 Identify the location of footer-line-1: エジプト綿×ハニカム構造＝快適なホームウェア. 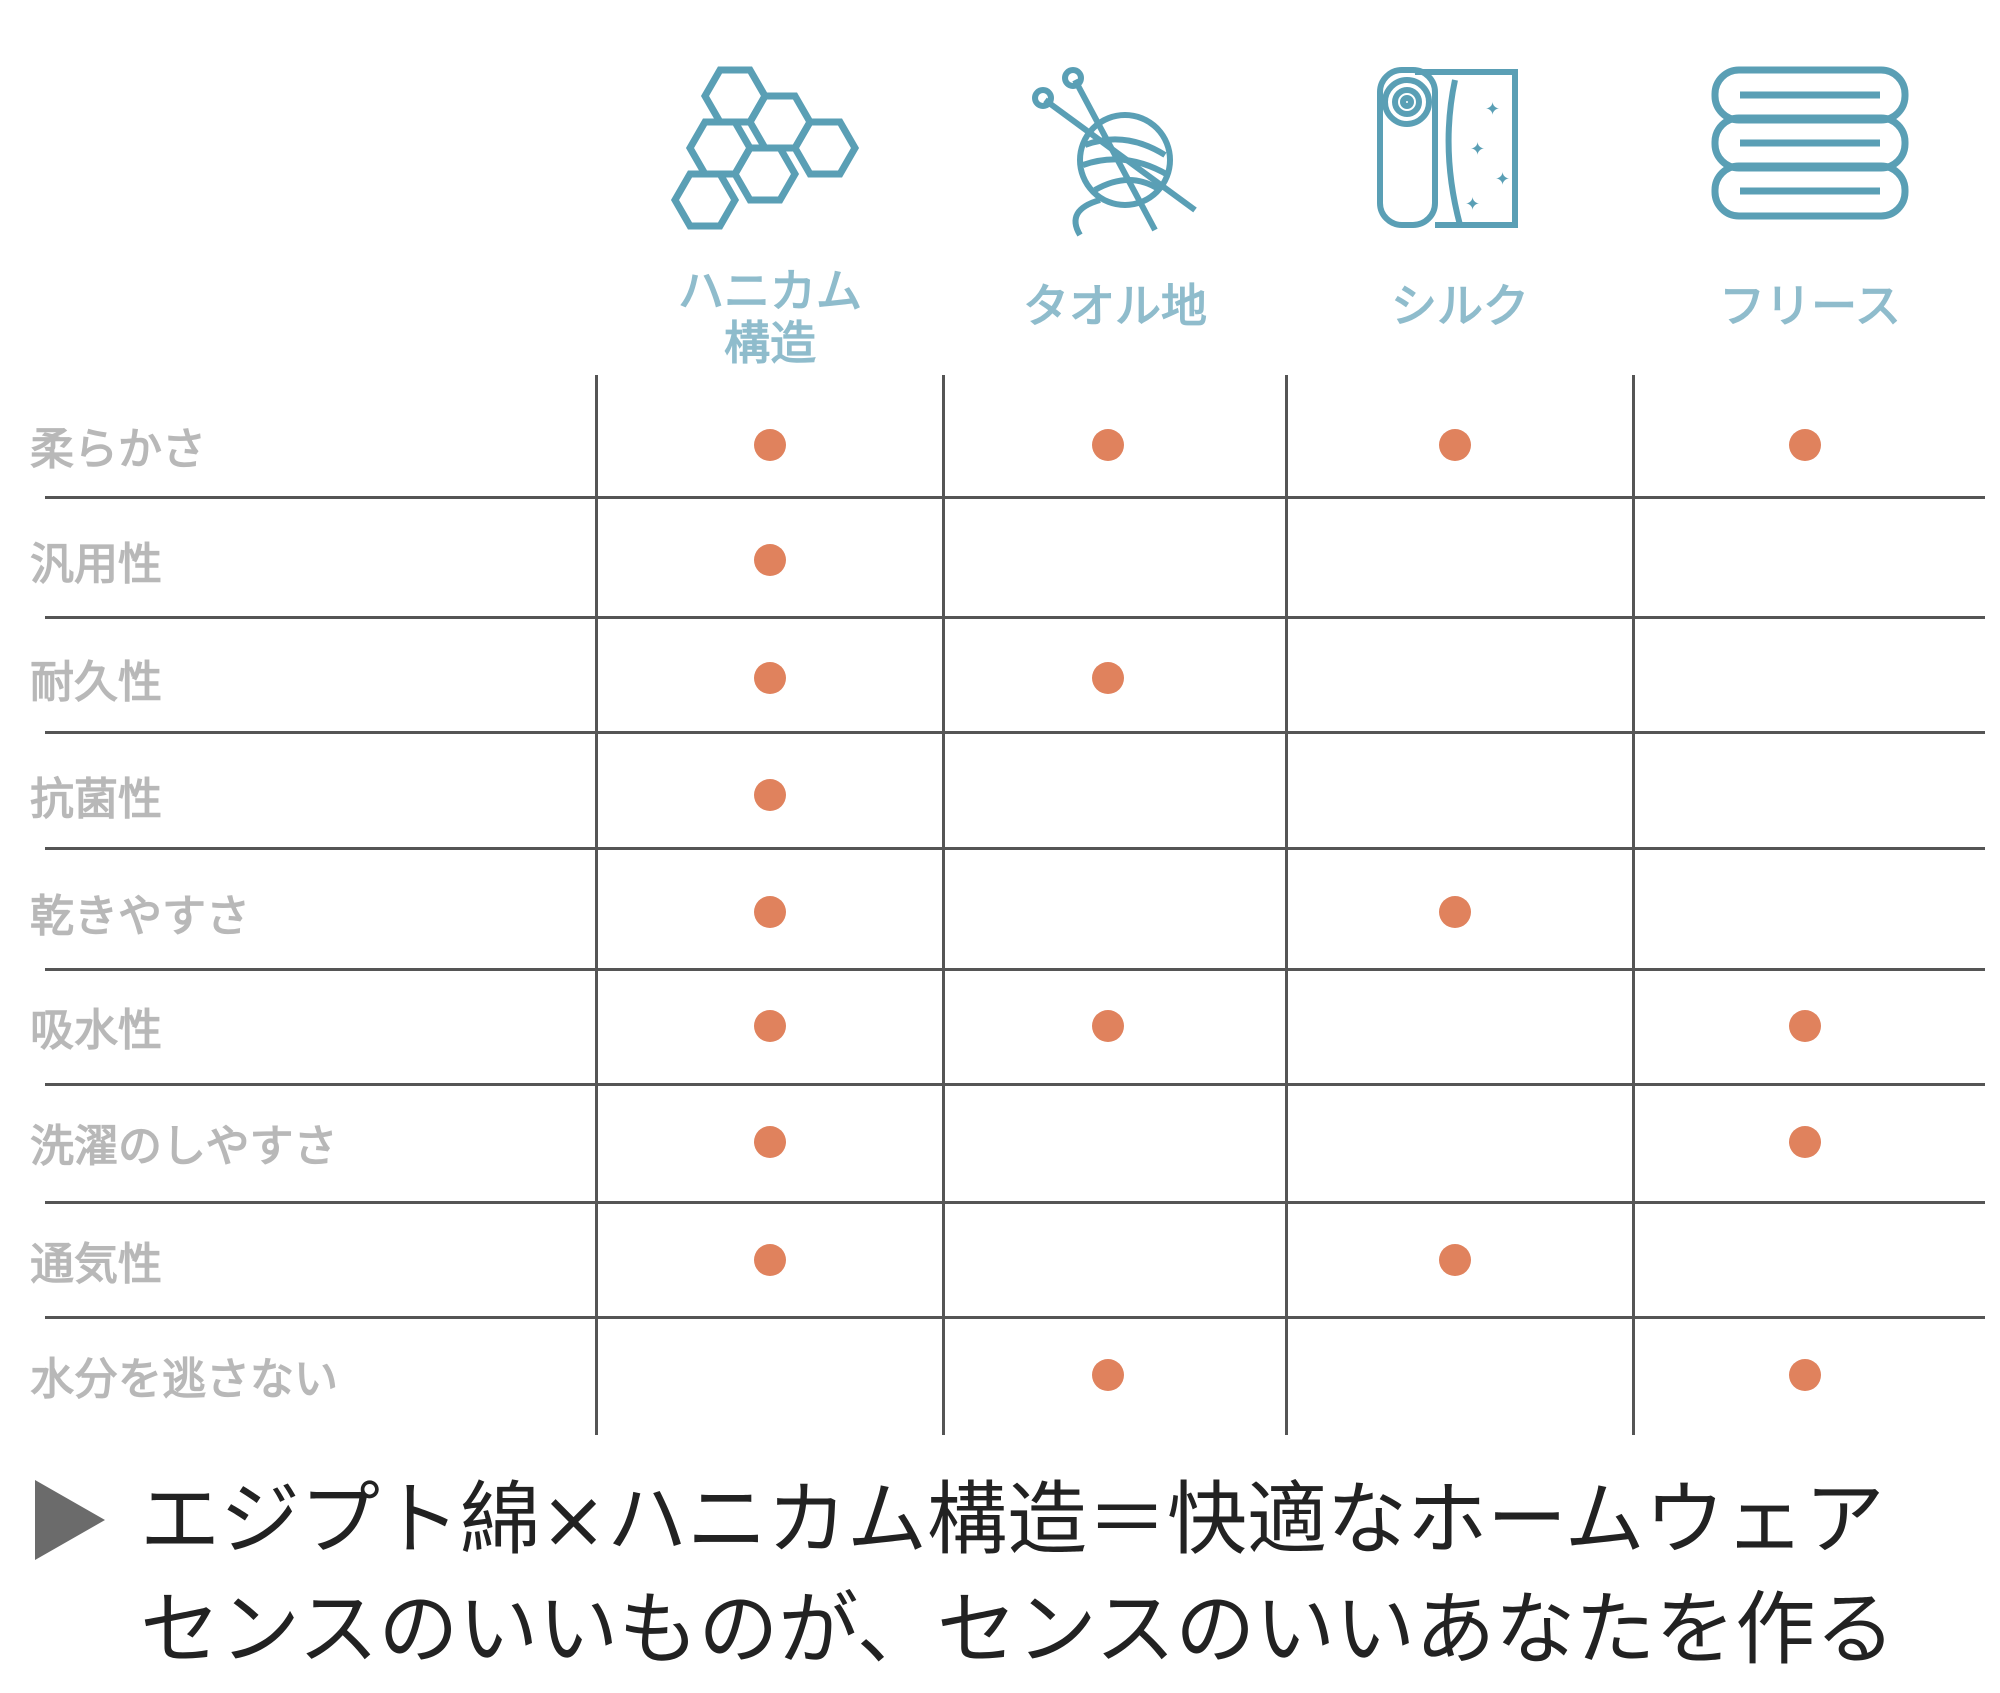
(1012, 1519).